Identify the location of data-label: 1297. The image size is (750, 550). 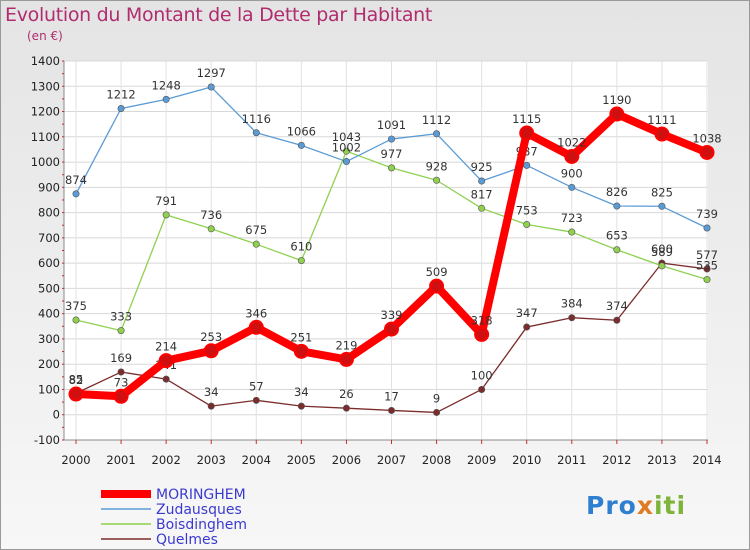
(211, 73).